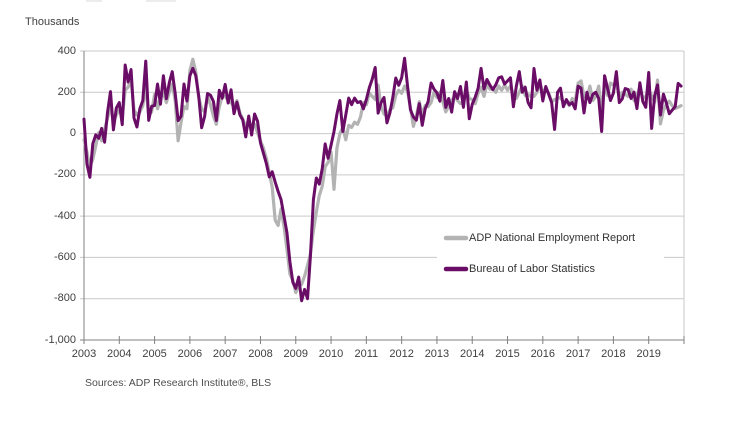 The width and height of the screenshot is (744, 430). Describe the element at coordinates (154, 354) in the screenshot. I see `x-tick-label: 2005` at that location.